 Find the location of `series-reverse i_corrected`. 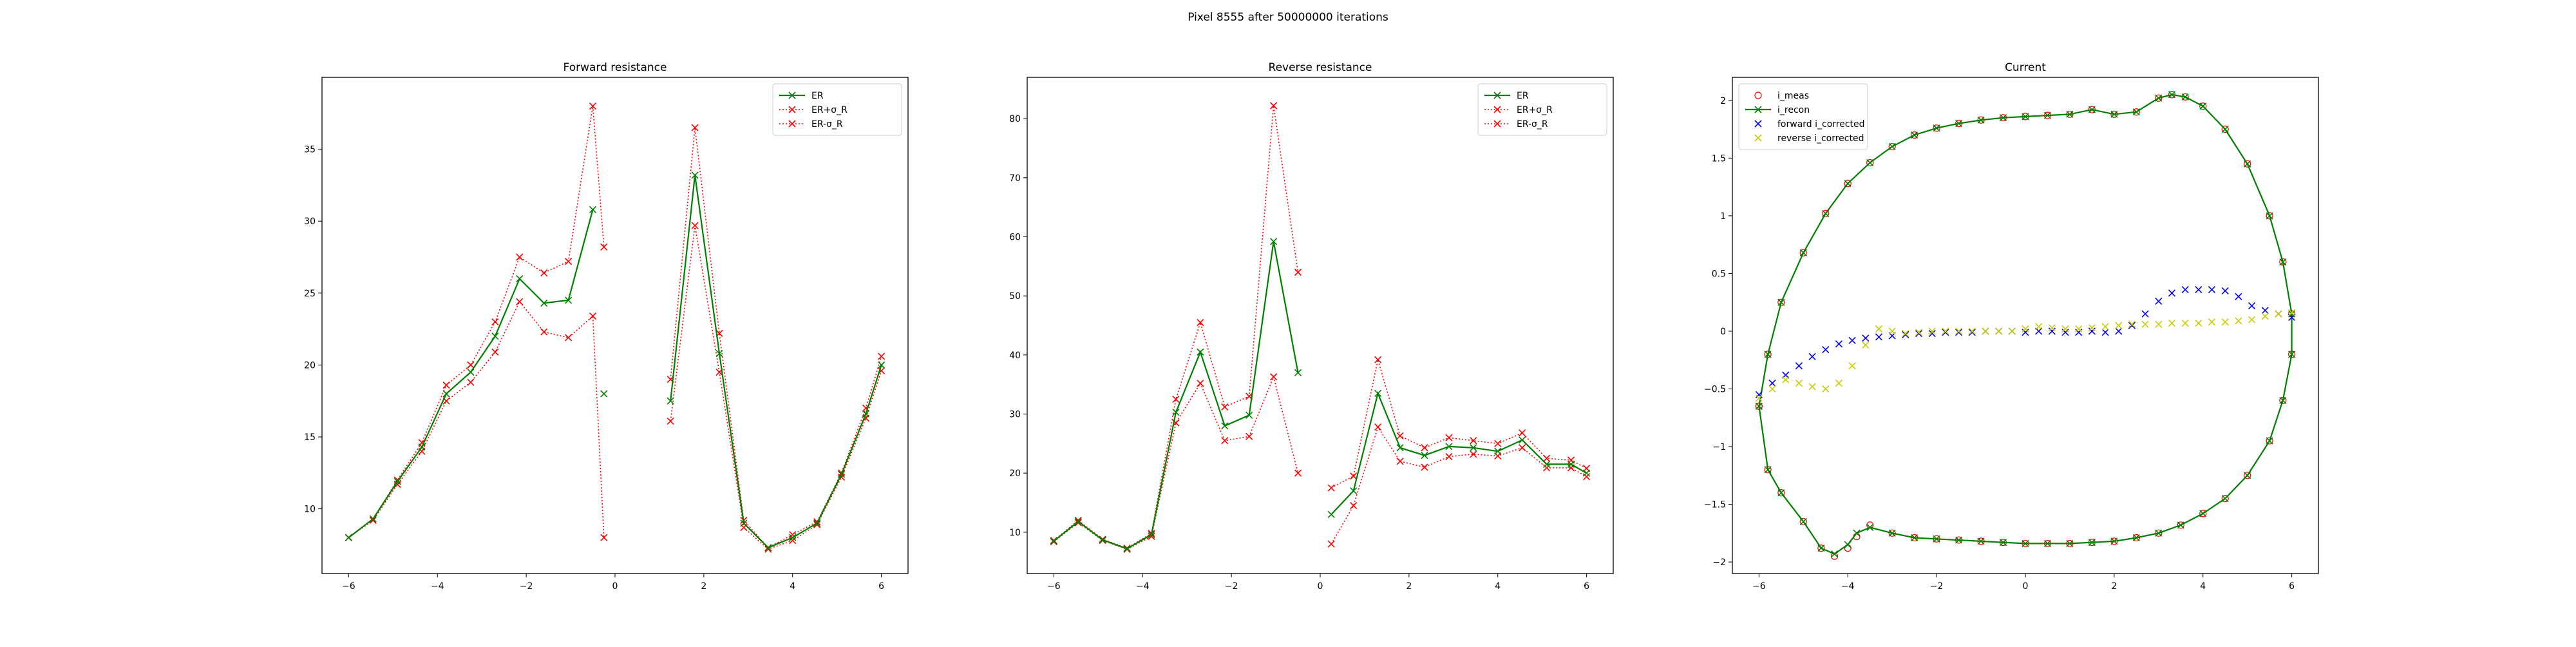

series-reverse i_corrected is located at coordinates (2026, 355).